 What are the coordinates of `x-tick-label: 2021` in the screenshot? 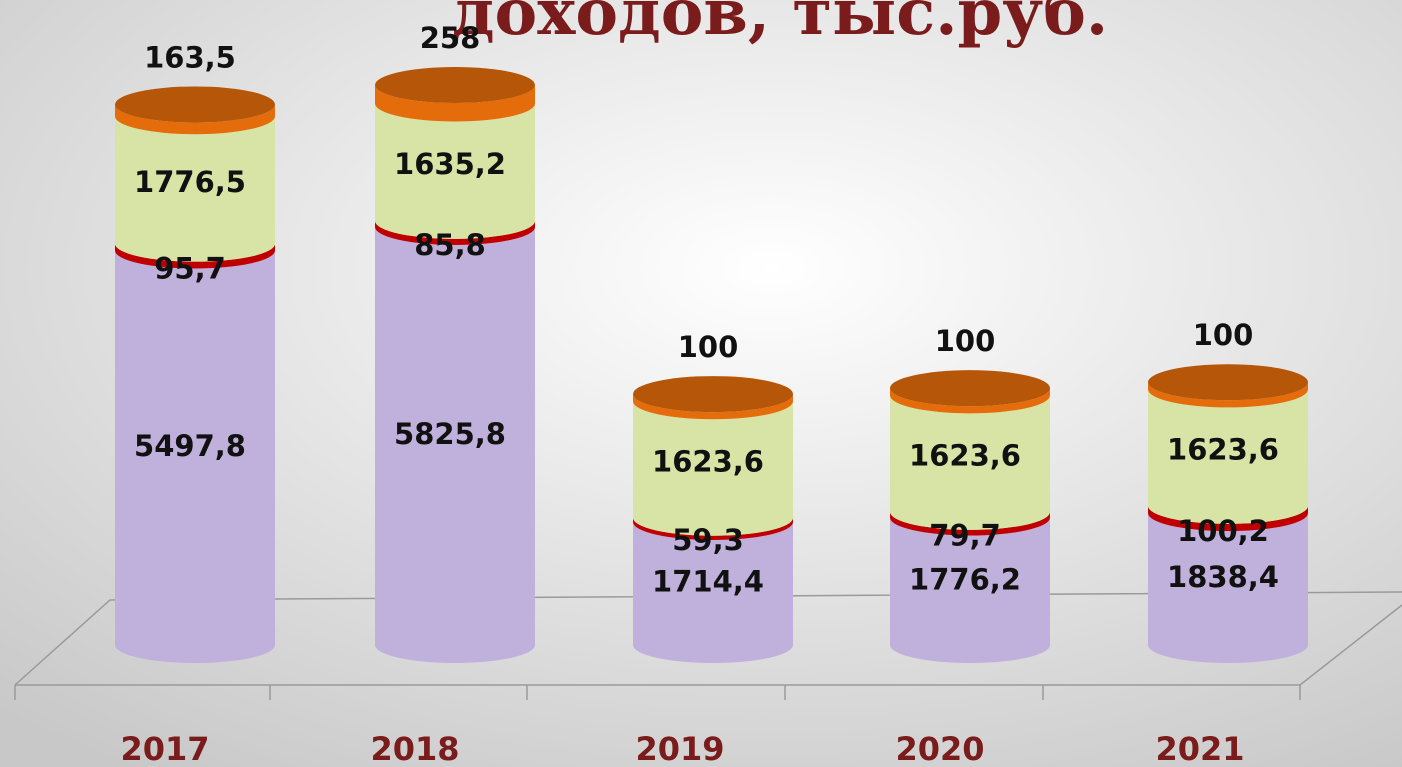 It's located at (1199, 748).